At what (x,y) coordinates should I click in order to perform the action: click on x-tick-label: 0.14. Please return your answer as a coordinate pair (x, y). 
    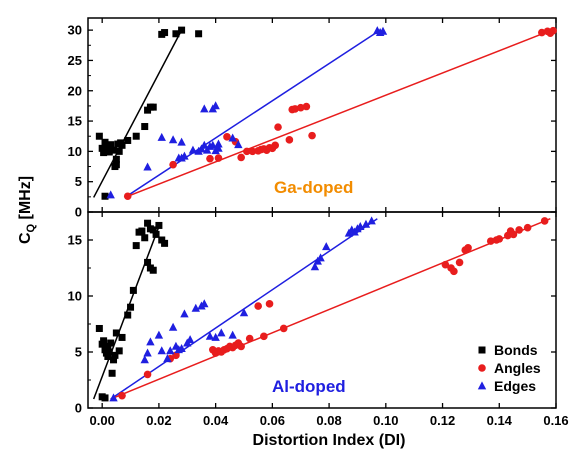
    Looking at the image, I should click on (500, 420).